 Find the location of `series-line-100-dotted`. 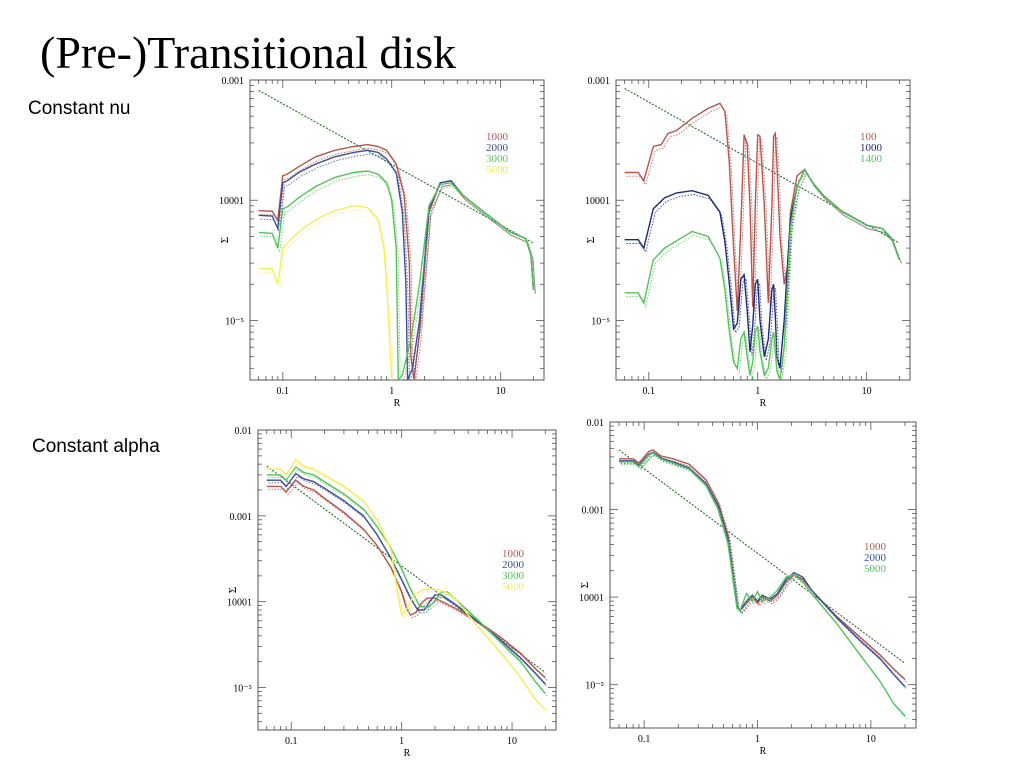

series-line-100-dotted is located at coordinates (764, 210).